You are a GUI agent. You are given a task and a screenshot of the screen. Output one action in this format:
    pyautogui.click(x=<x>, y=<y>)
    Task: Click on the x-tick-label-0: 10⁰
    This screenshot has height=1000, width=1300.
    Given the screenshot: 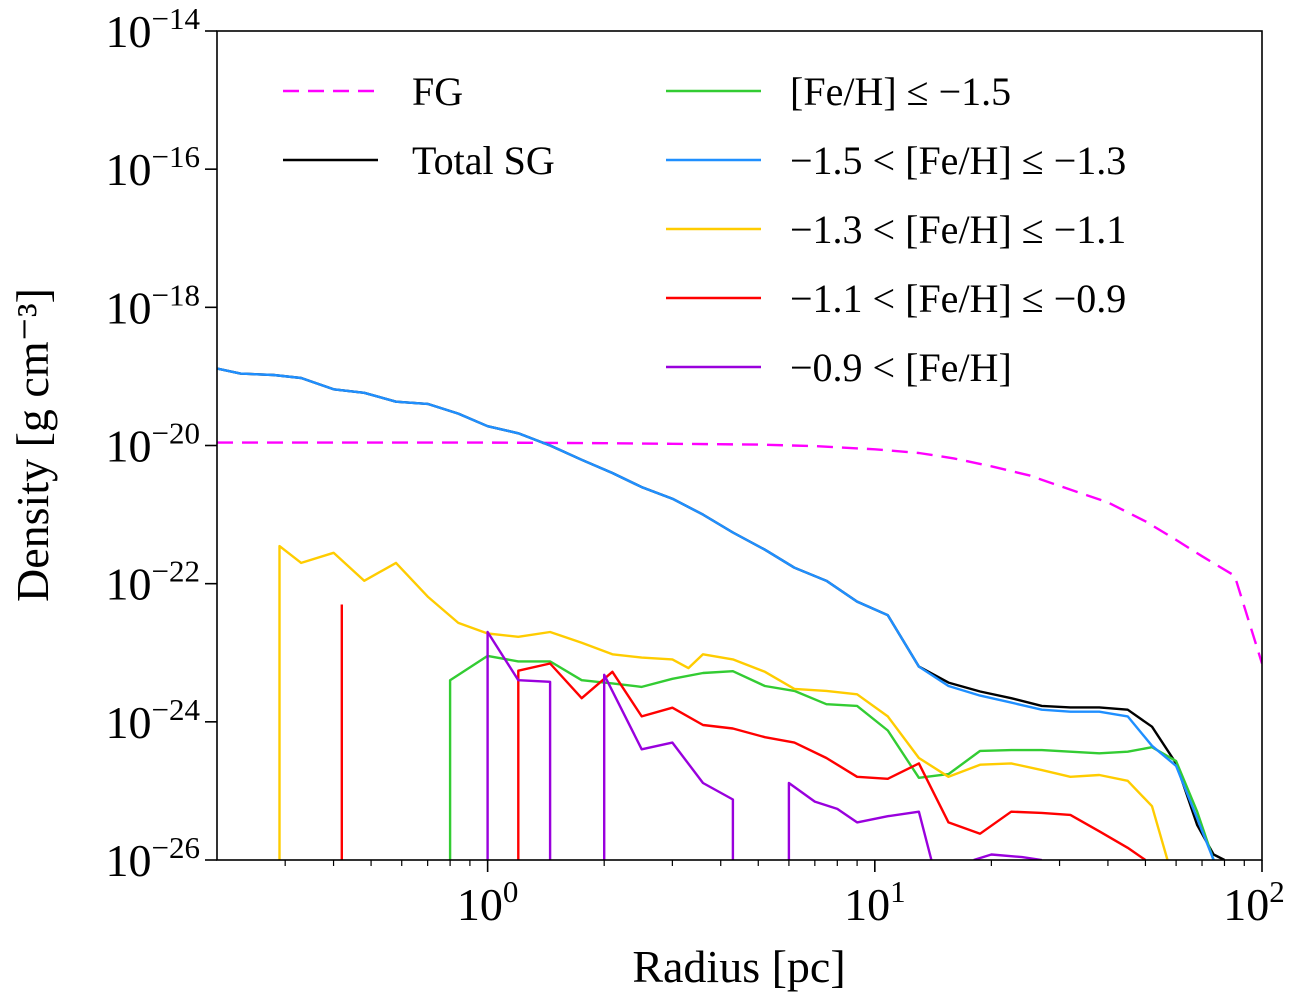 What is the action you would take?
    pyautogui.click(x=487, y=902)
    